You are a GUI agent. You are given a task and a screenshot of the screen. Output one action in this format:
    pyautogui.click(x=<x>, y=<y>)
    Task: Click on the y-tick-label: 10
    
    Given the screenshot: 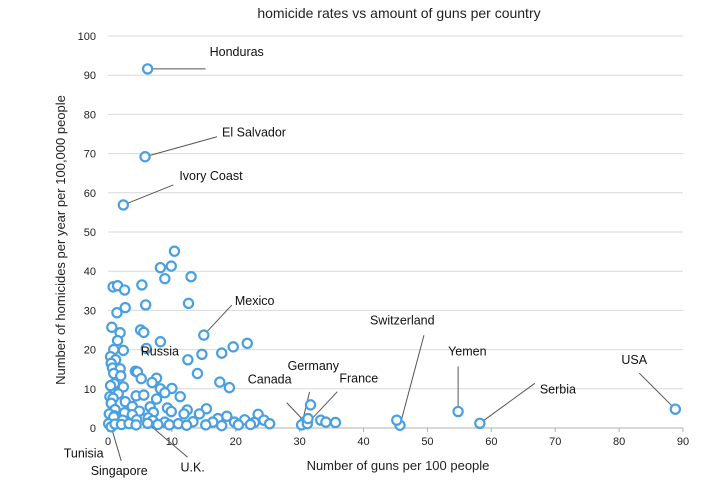 What is the action you would take?
    pyautogui.click(x=90, y=390)
    